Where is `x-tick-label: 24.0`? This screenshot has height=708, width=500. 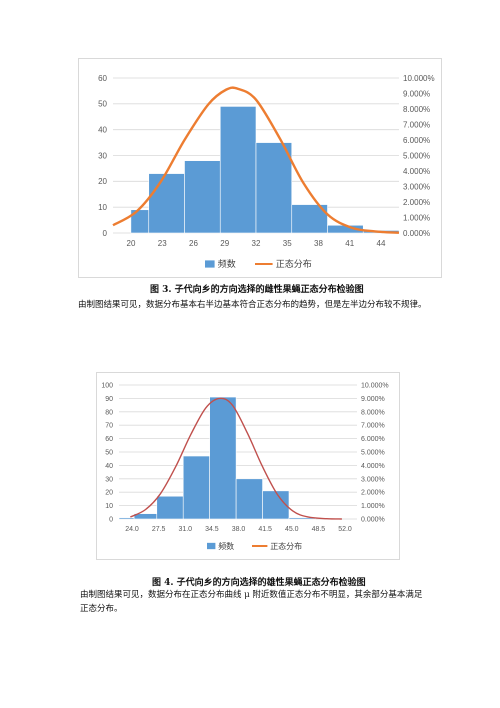 x-tick-label: 24.0 is located at coordinates (132, 529).